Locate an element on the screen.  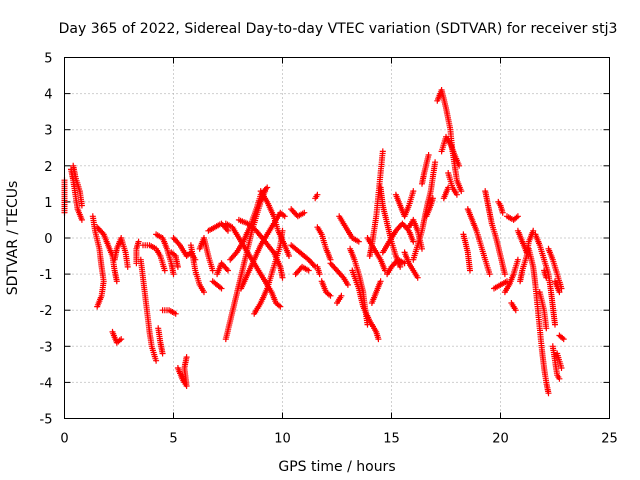
y-tick-label: -1 is located at coordinates (46, 275).